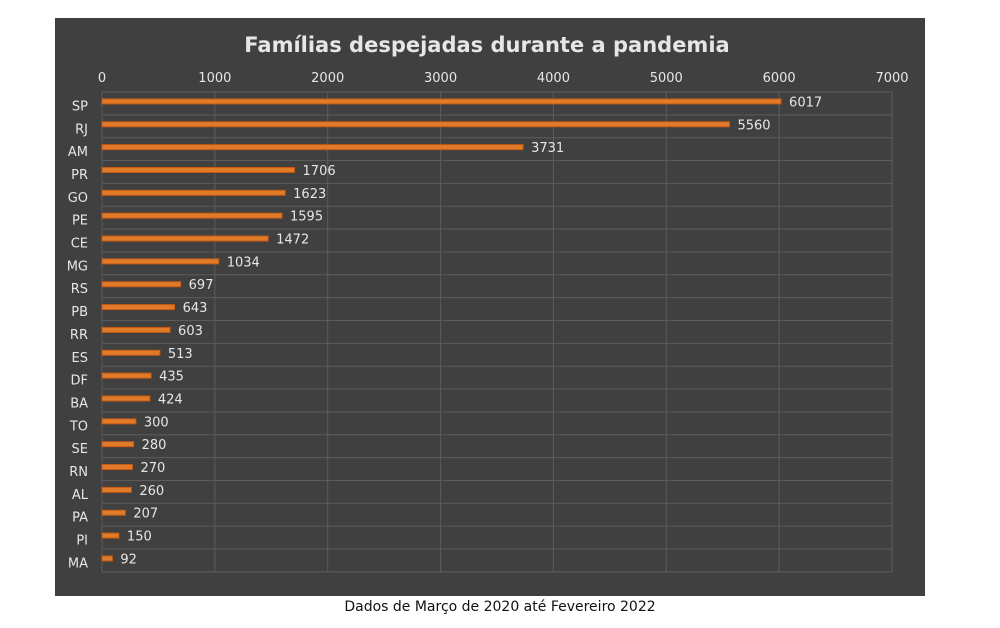  Describe the element at coordinates (119, 421) in the screenshot. I see `bar-TO` at that location.